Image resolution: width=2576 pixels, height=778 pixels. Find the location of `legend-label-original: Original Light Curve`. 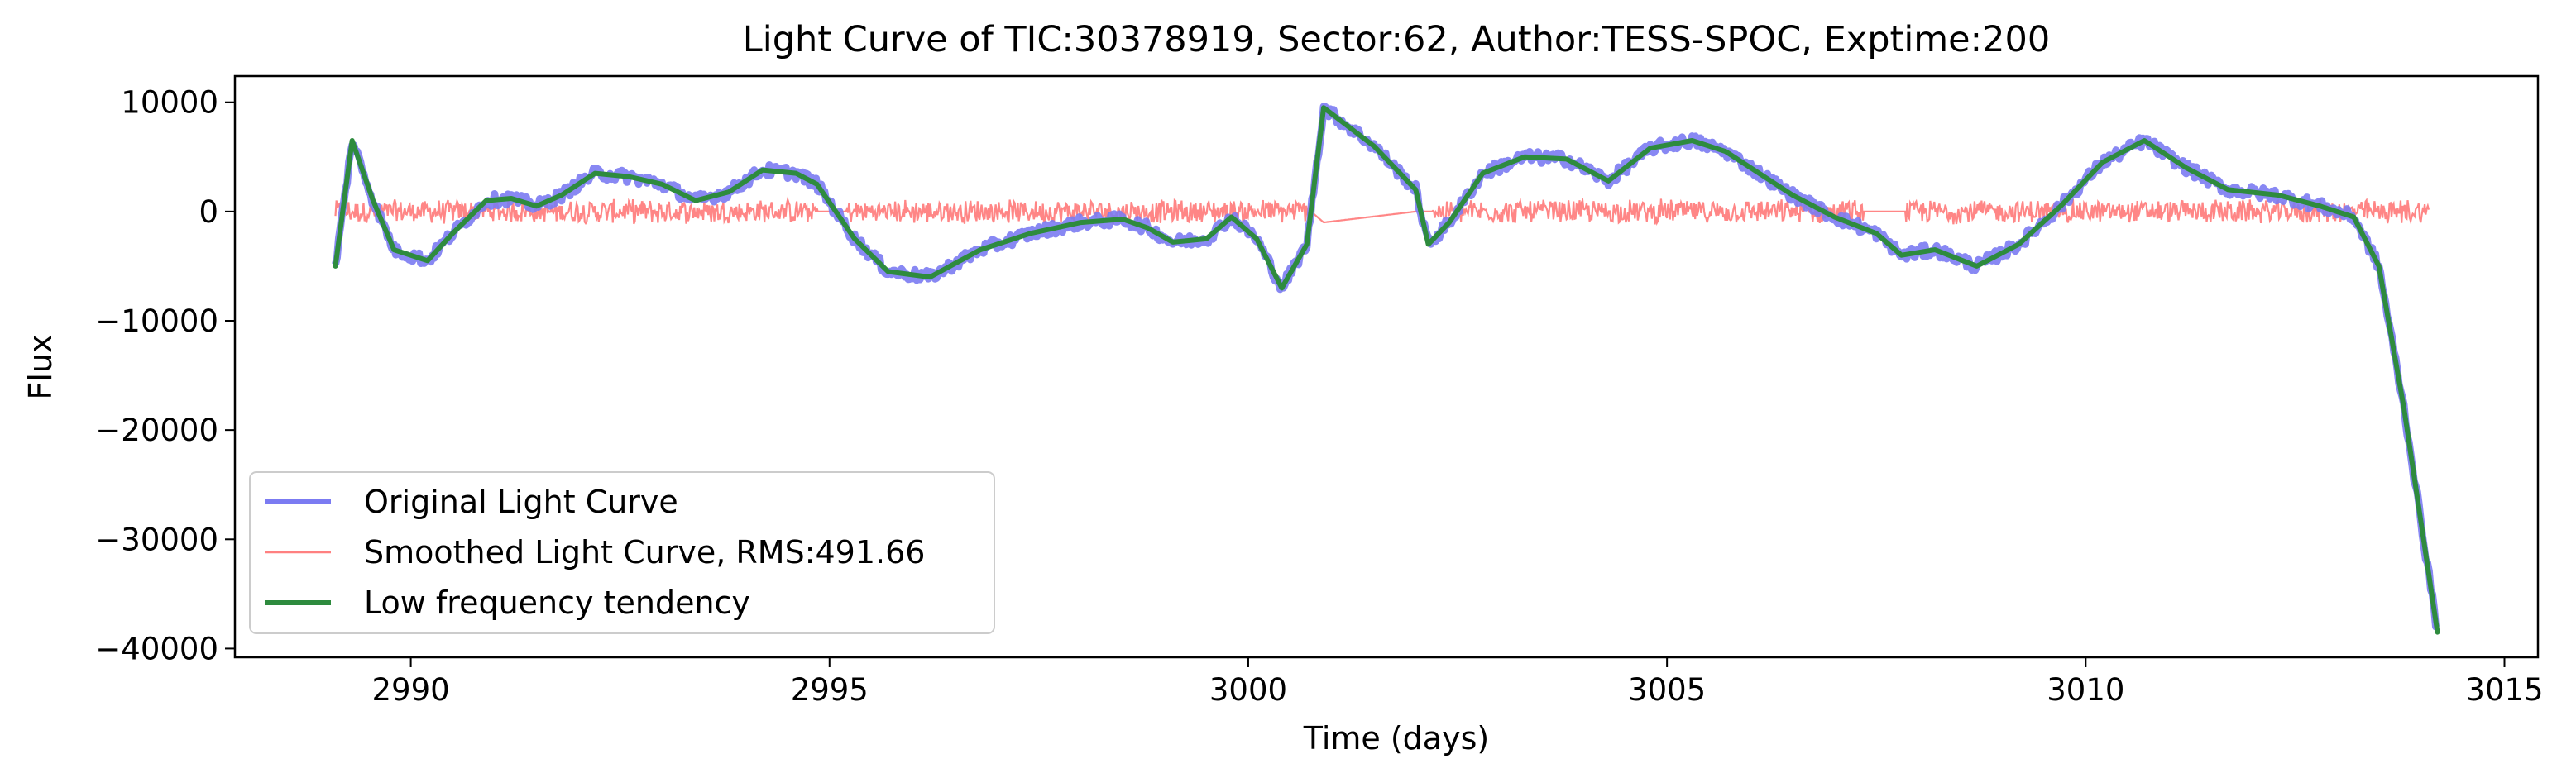

legend-label-original: Original Light Curve is located at coordinates (521, 502).